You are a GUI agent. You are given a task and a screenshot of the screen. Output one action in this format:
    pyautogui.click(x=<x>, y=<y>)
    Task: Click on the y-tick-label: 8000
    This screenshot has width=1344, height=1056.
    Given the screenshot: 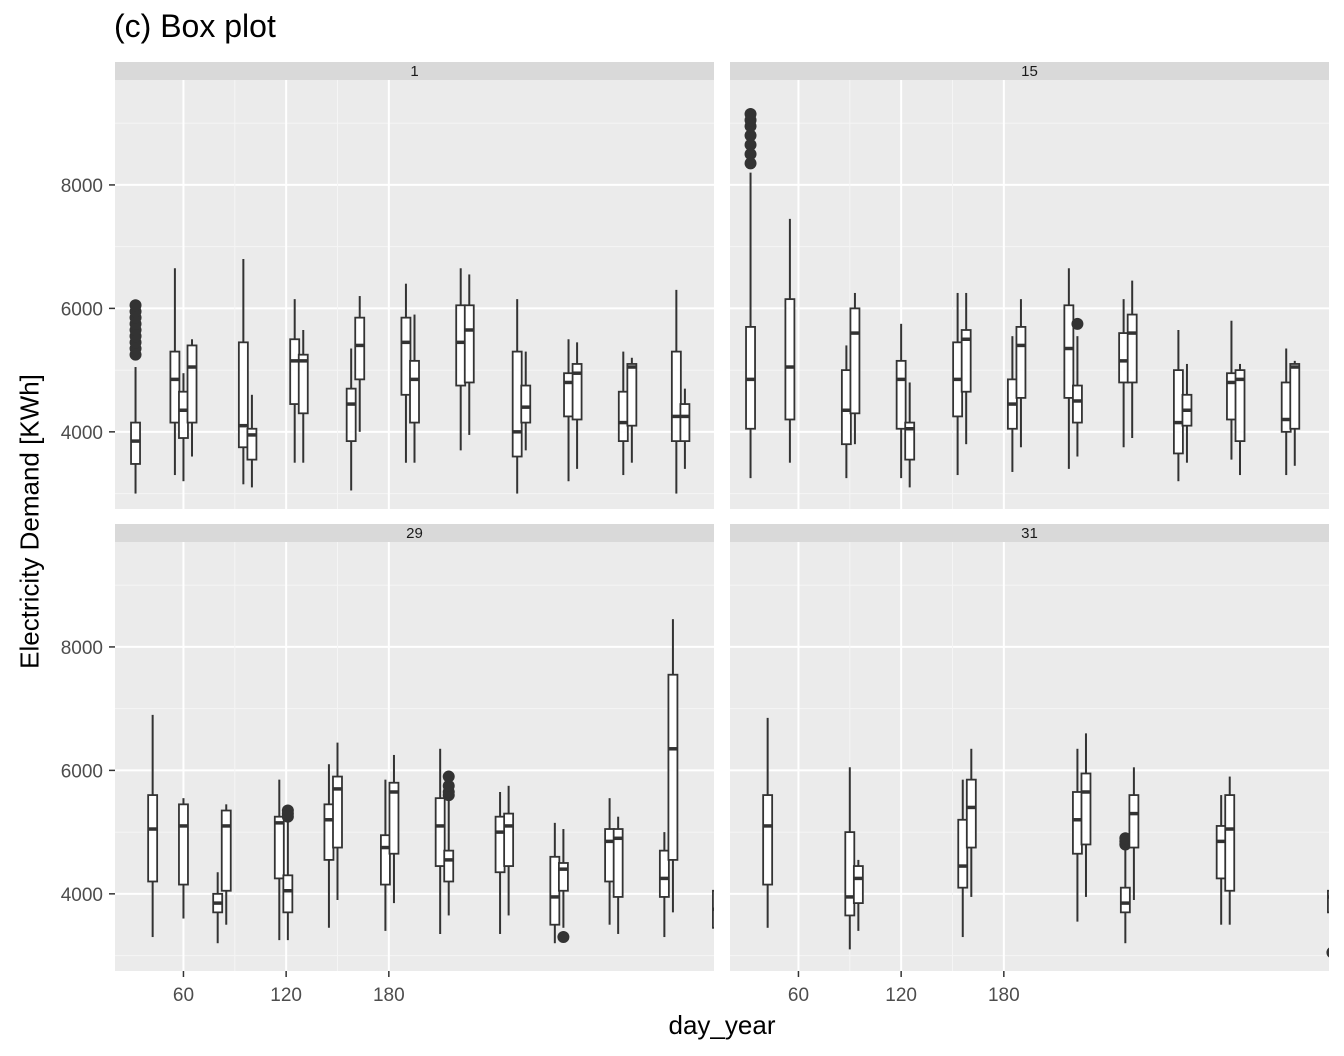 What is the action you would take?
    pyautogui.click(x=82, y=648)
    